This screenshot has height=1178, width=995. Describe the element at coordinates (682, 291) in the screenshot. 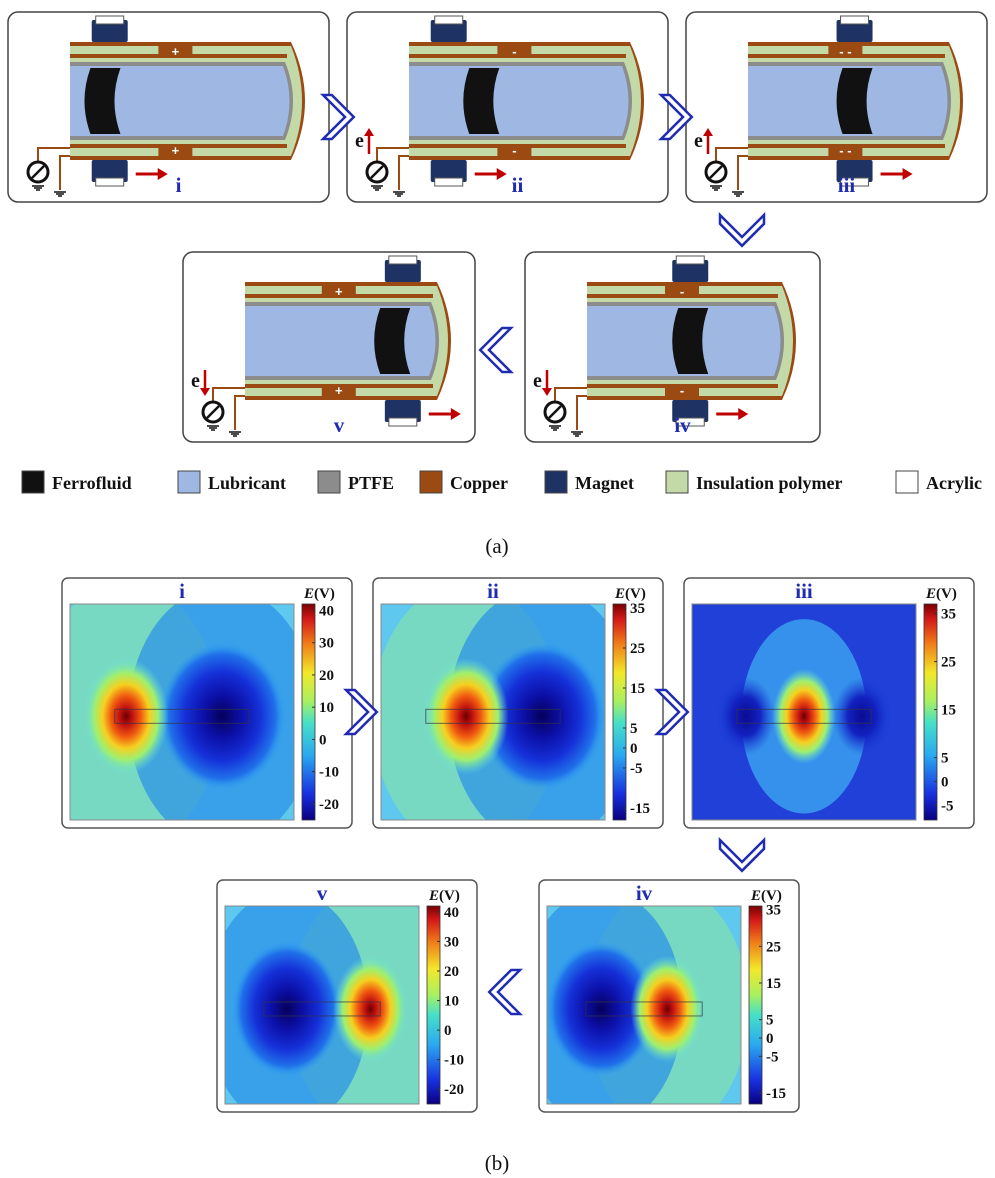

I see `electrode-charge-top: -` at that location.